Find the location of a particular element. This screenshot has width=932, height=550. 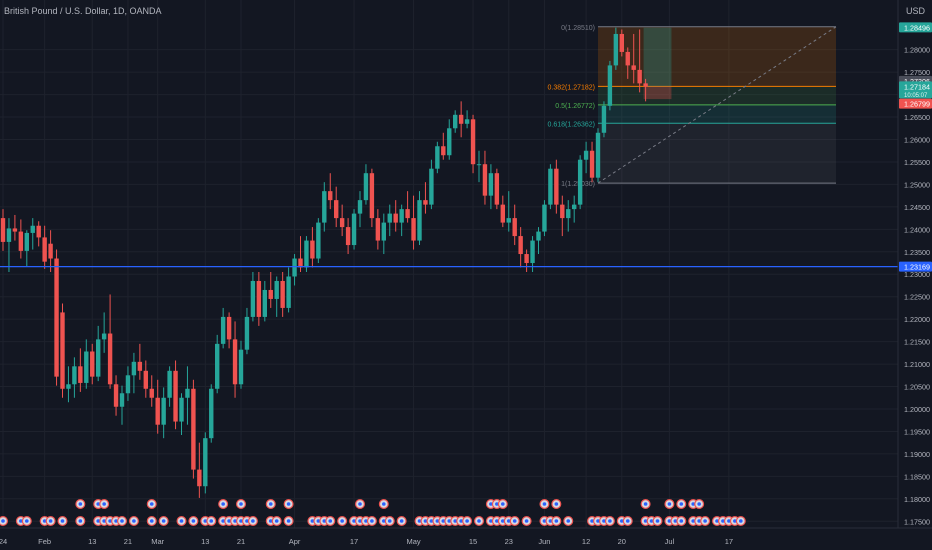

price-tick-label: 1.23000 is located at coordinates (917, 274).